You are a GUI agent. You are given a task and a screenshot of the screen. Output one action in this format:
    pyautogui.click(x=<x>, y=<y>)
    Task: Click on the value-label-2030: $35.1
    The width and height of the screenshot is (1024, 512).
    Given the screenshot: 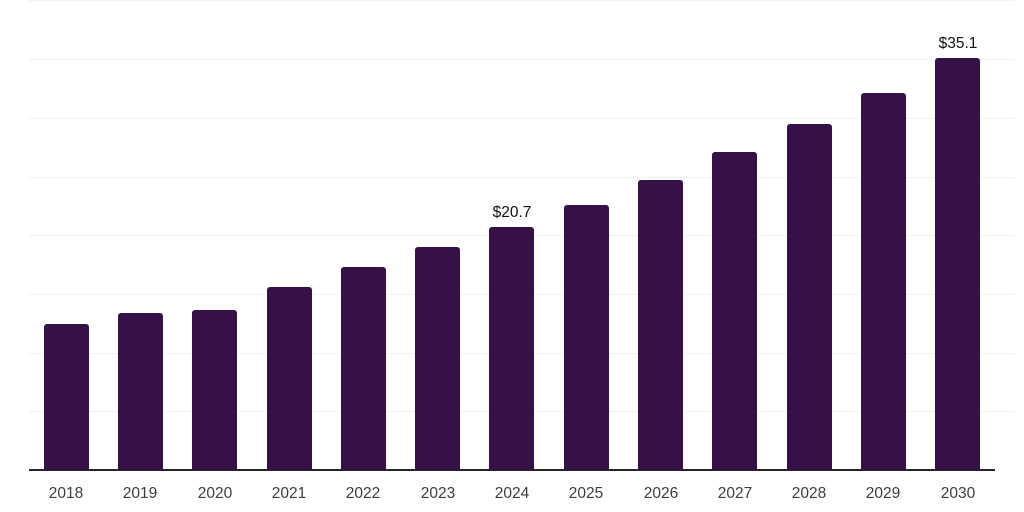 What is the action you would take?
    pyautogui.click(x=958, y=43)
    